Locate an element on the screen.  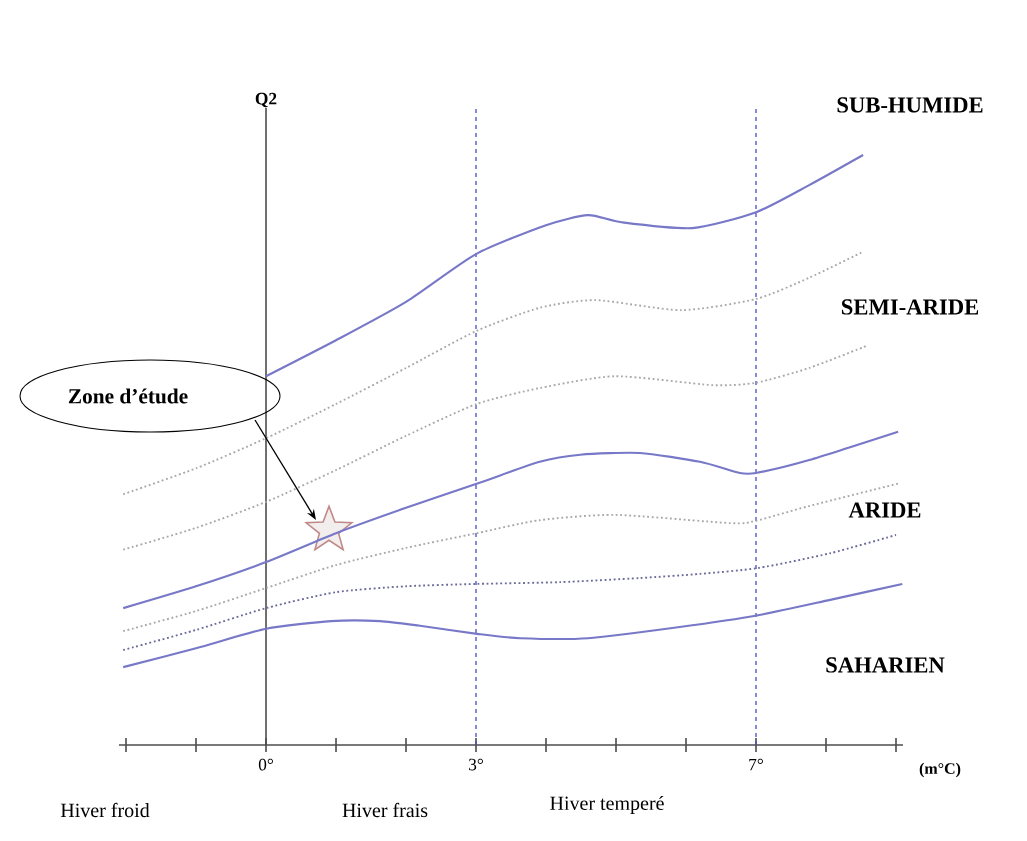
annotation: ARIDE is located at coordinates (884, 510).